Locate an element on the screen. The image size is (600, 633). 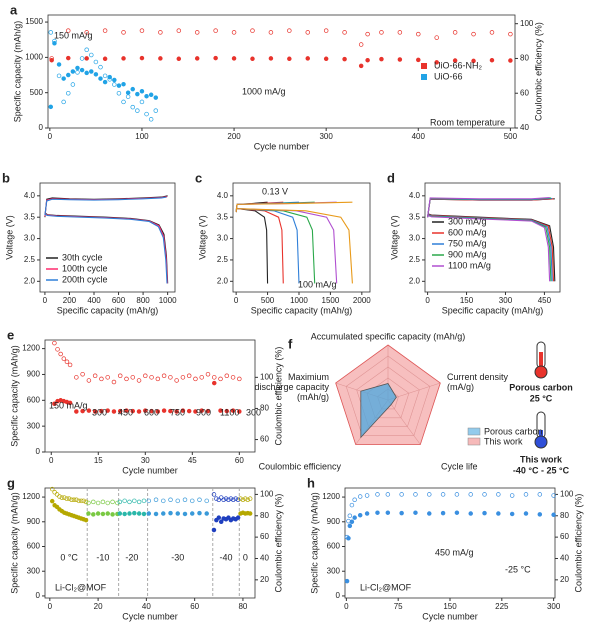
annotation: 300 is located at coordinates (99, 412).